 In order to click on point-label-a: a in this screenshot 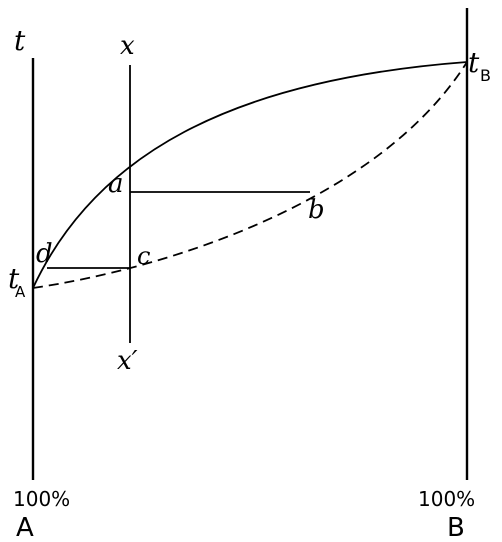, I will do `click(116, 184)`.